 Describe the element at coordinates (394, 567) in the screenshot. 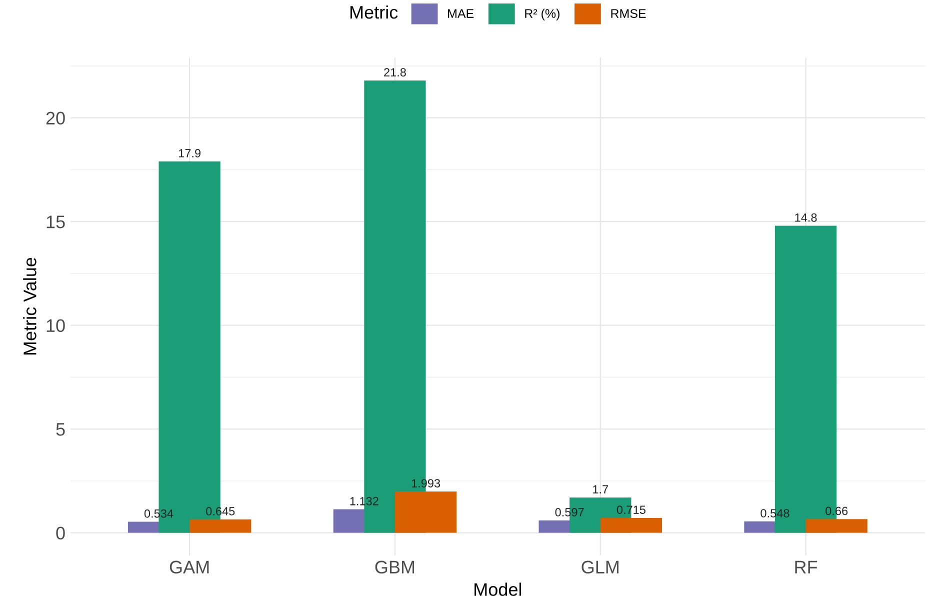

I see `x-tick-label: GBM` at that location.